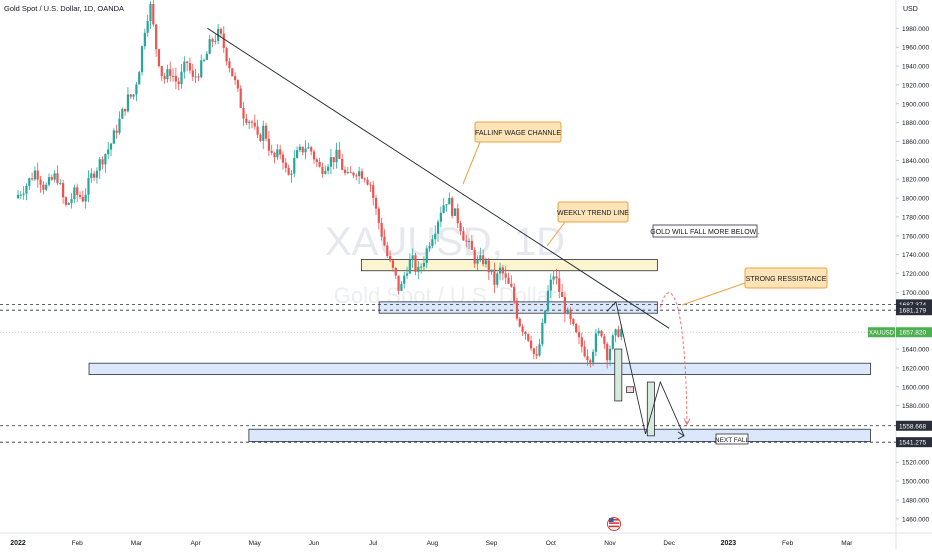 This screenshot has width=932, height=555. Describe the element at coordinates (915, 180) in the screenshot. I see `price-tick-label: 1820.000` at that location.